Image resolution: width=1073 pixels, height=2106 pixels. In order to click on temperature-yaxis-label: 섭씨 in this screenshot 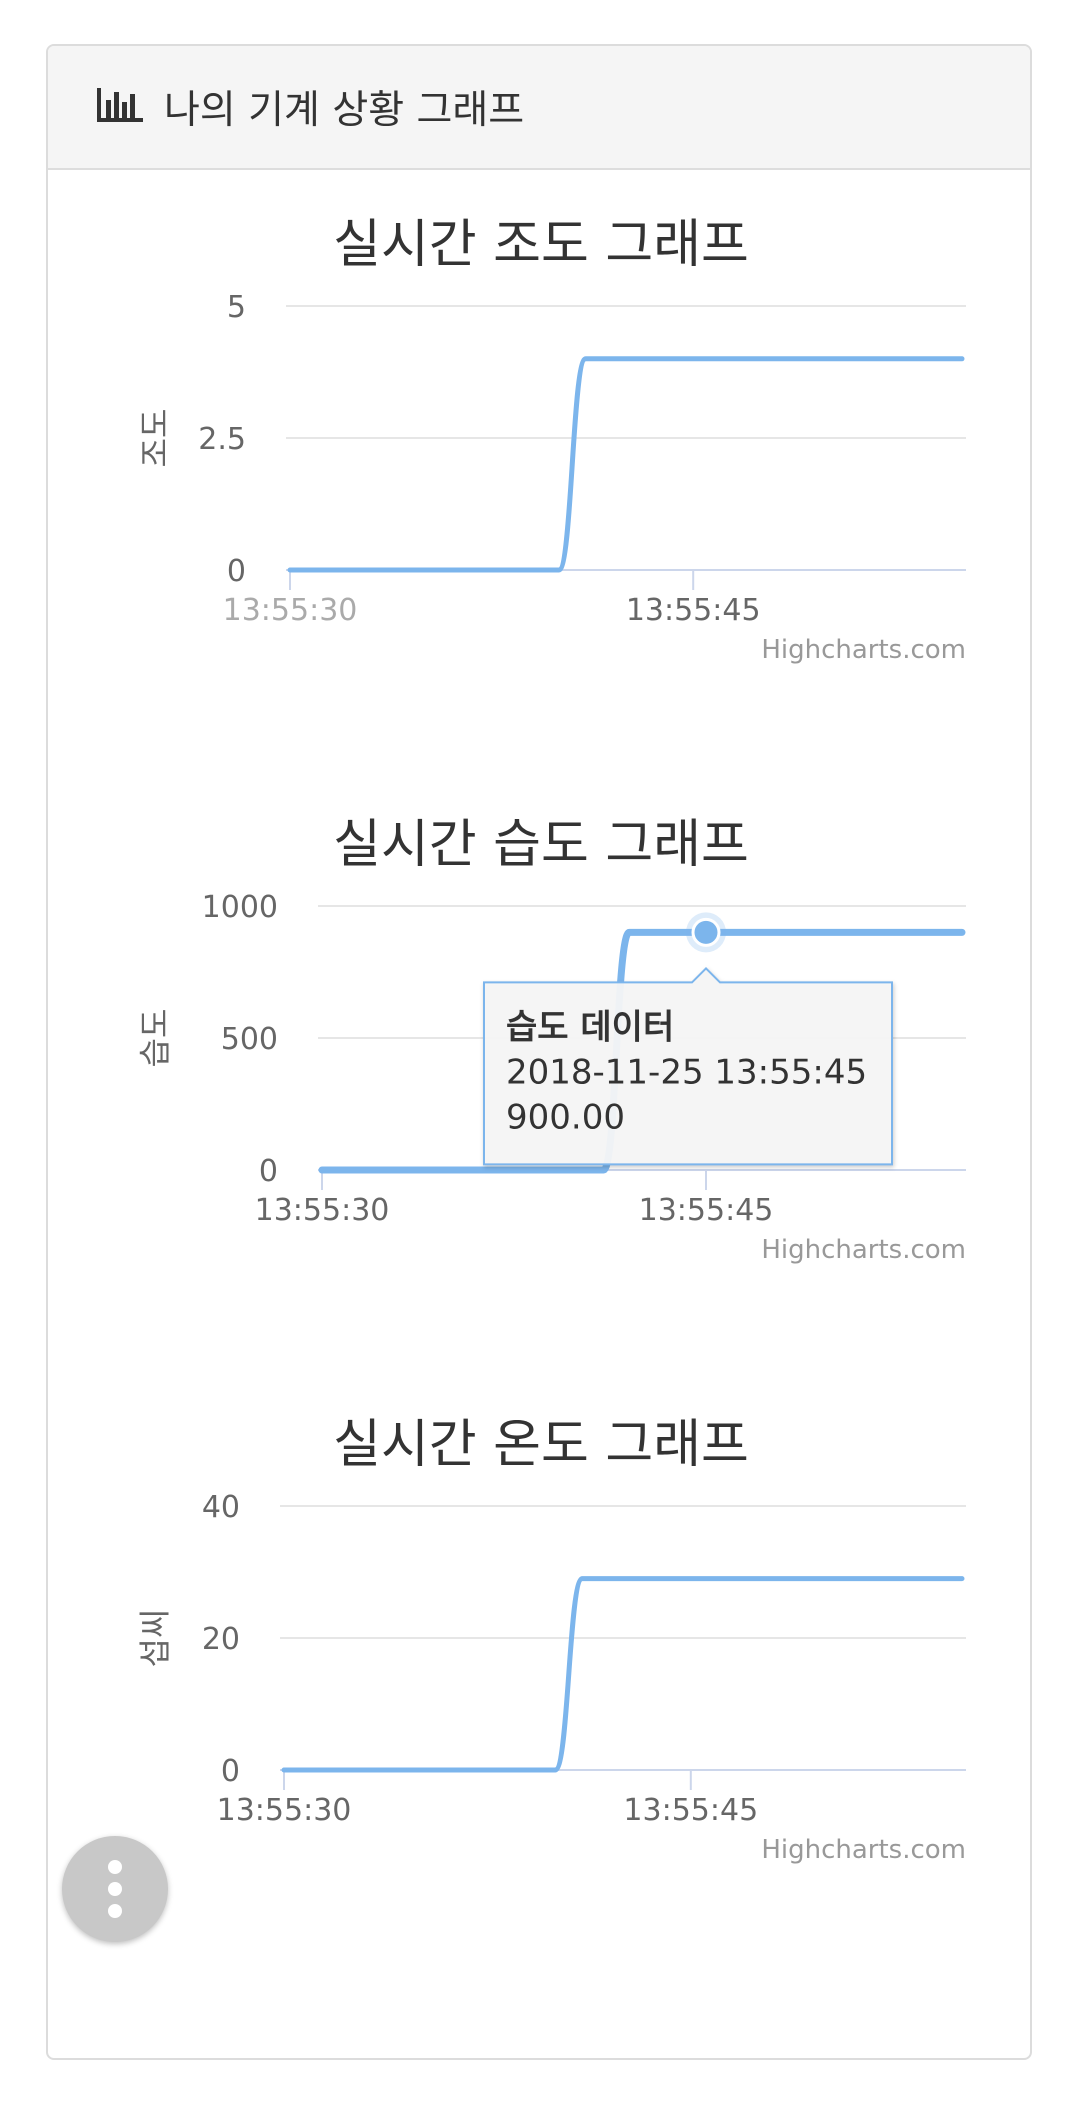, I will do `click(155, 1638)`.